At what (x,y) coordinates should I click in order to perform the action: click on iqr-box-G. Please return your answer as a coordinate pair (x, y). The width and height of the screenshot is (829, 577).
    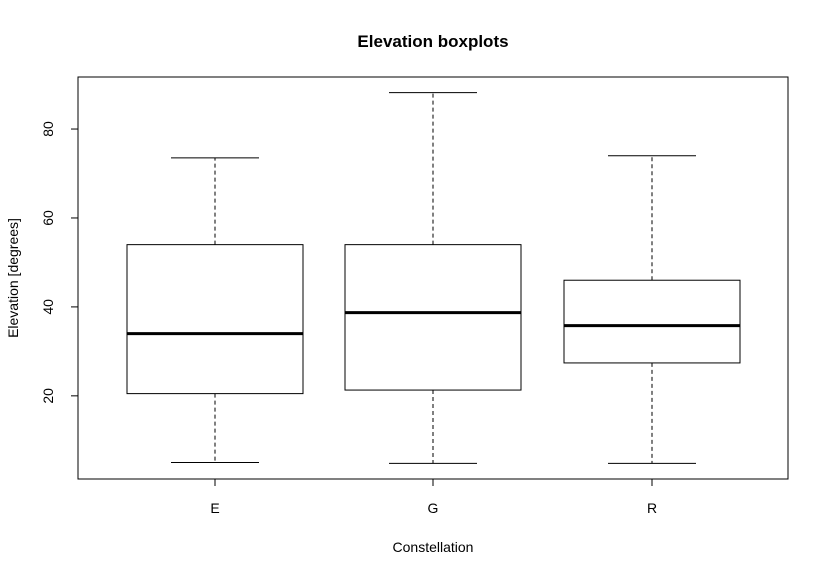
    Looking at the image, I should click on (433, 317).